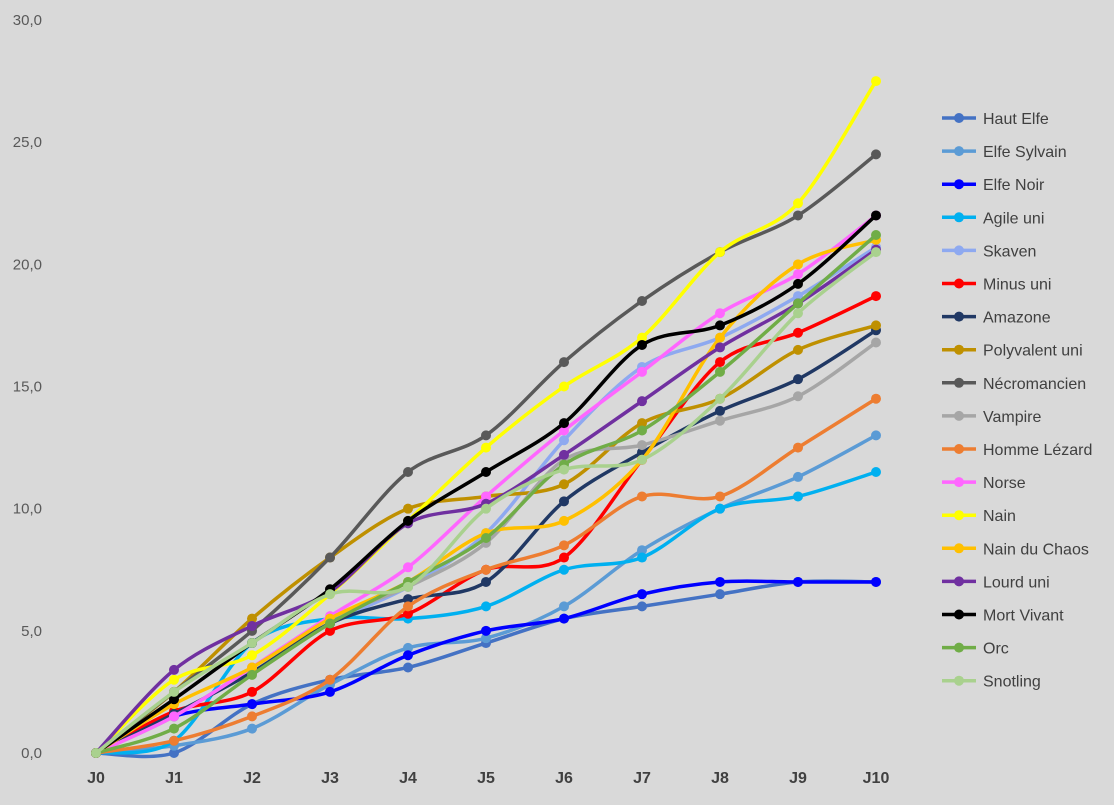 The image size is (1114, 805). Describe the element at coordinates (174, 778) in the screenshot. I see `x-tick-label: J1` at that location.